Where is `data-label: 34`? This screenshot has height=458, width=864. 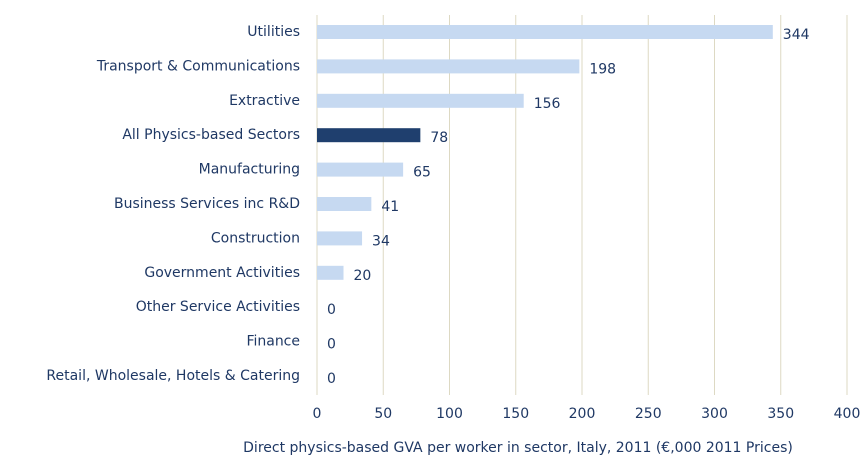
data-label: 34 is located at coordinates (381, 241).